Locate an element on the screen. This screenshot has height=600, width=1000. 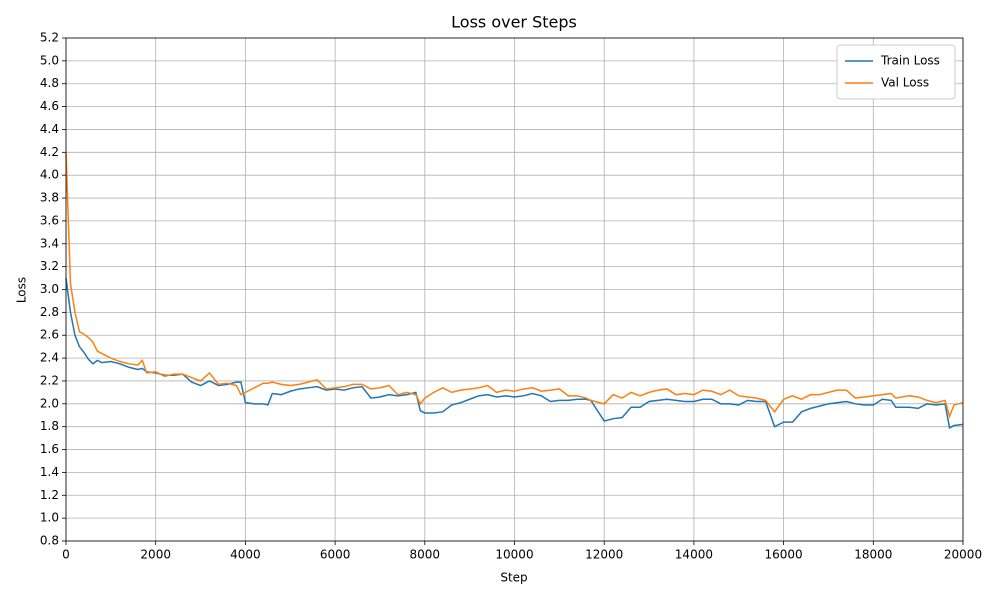
y-tick-label: 3.0 is located at coordinates (49, 289).